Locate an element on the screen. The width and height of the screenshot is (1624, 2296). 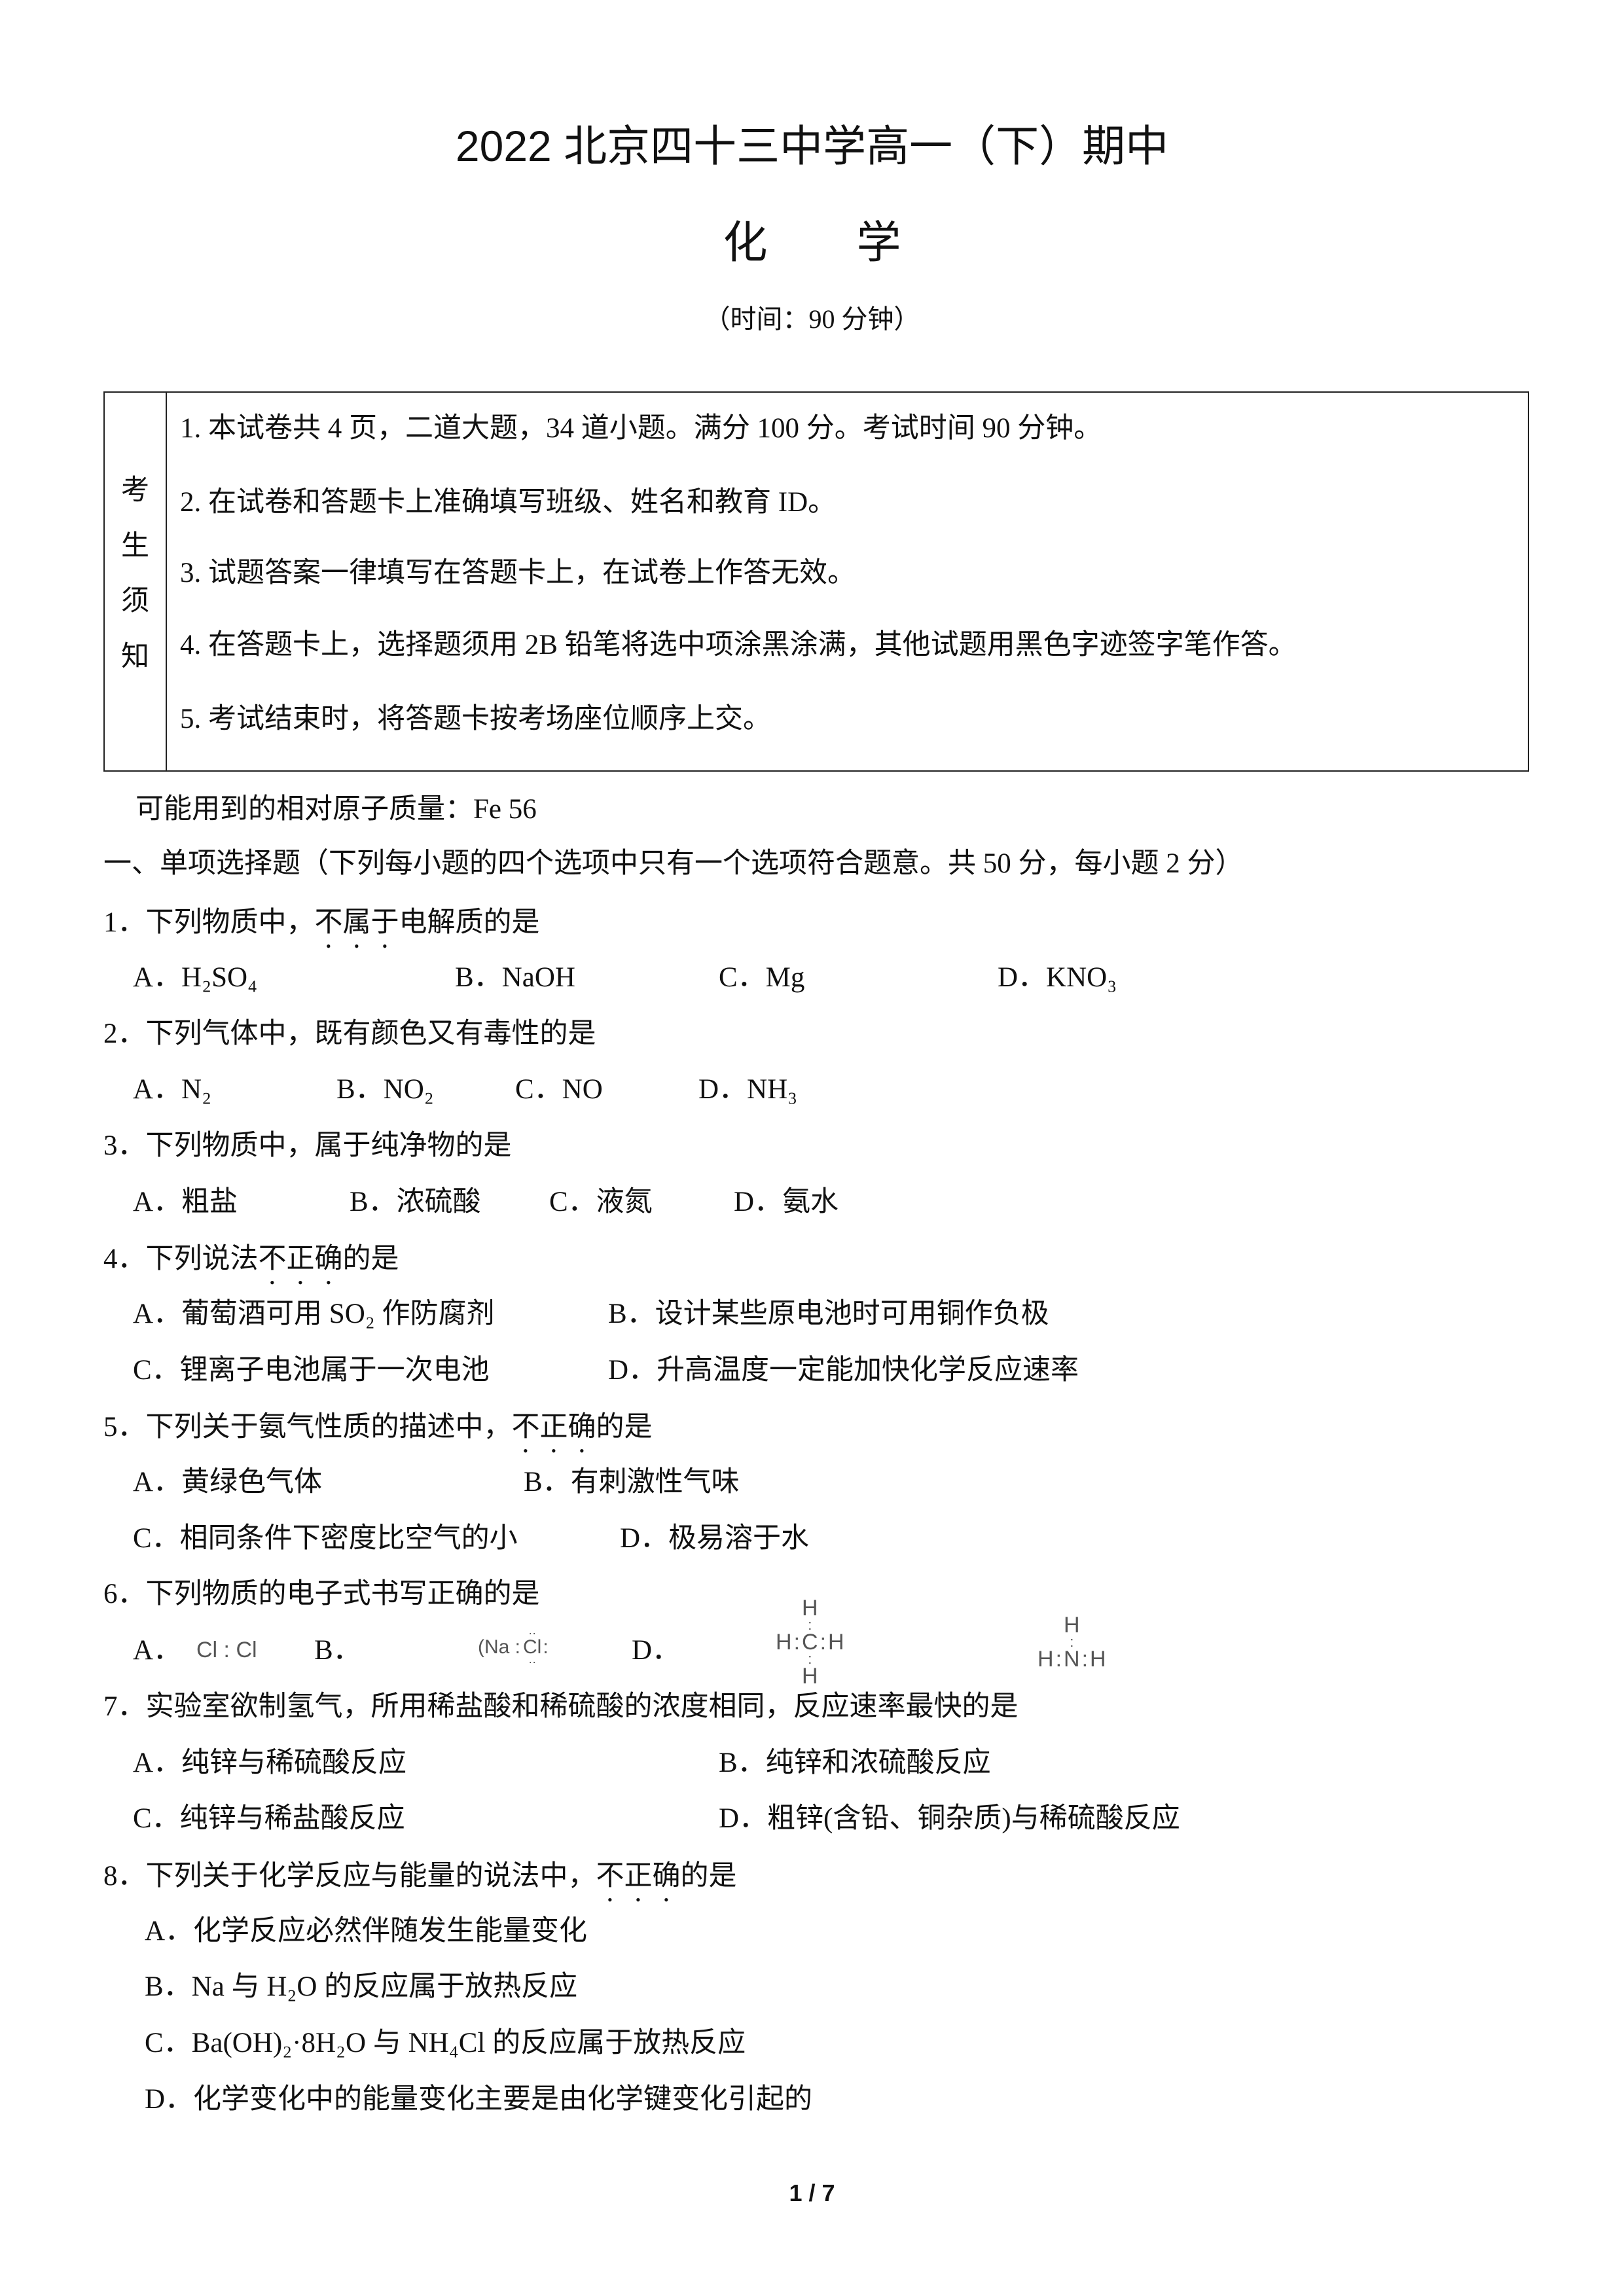
option: B． is located at coordinates (337, 1650).